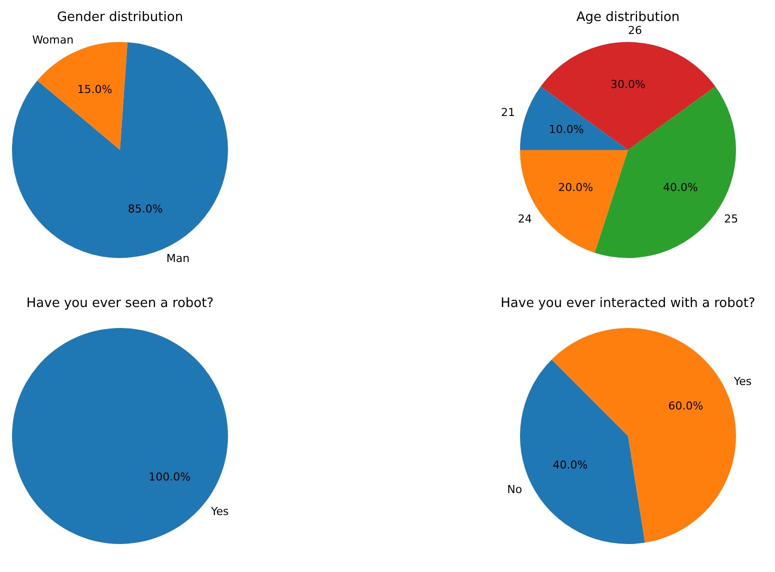  I want to click on slice-label: No, so click(514, 489).